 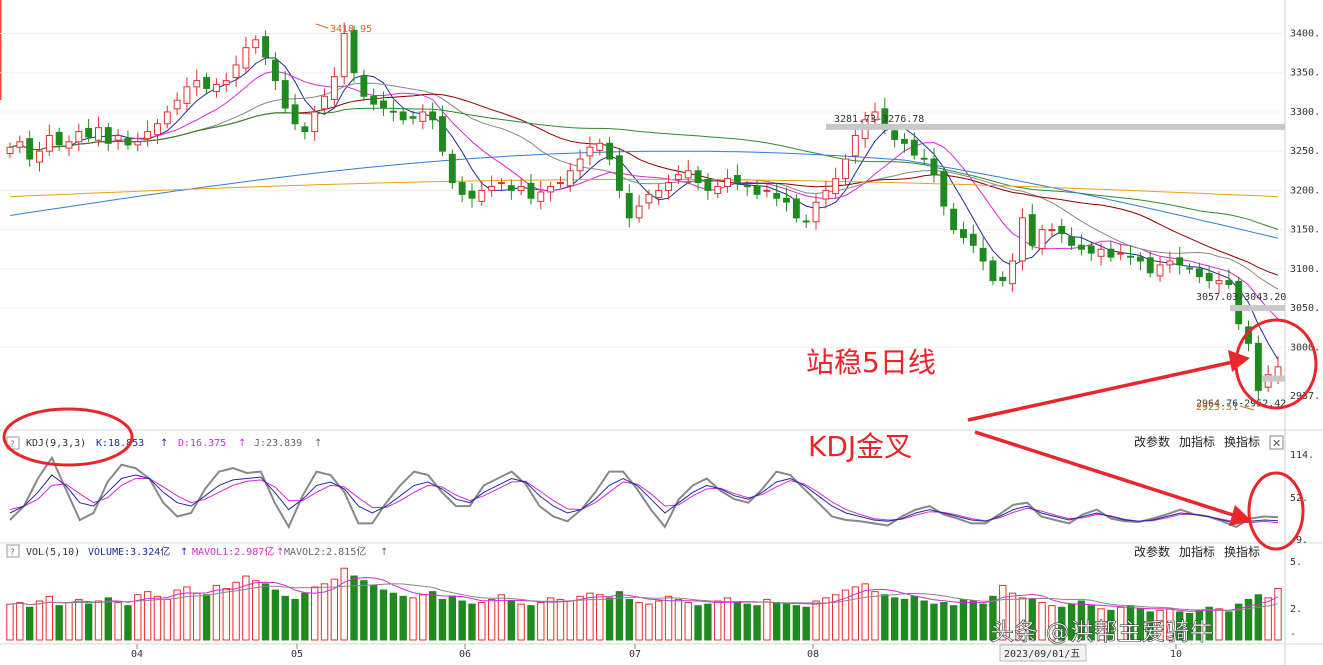 What do you see at coordinates (1299, 498) in the screenshot?
I see `kdj-y-tick: 52.` at bounding box center [1299, 498].